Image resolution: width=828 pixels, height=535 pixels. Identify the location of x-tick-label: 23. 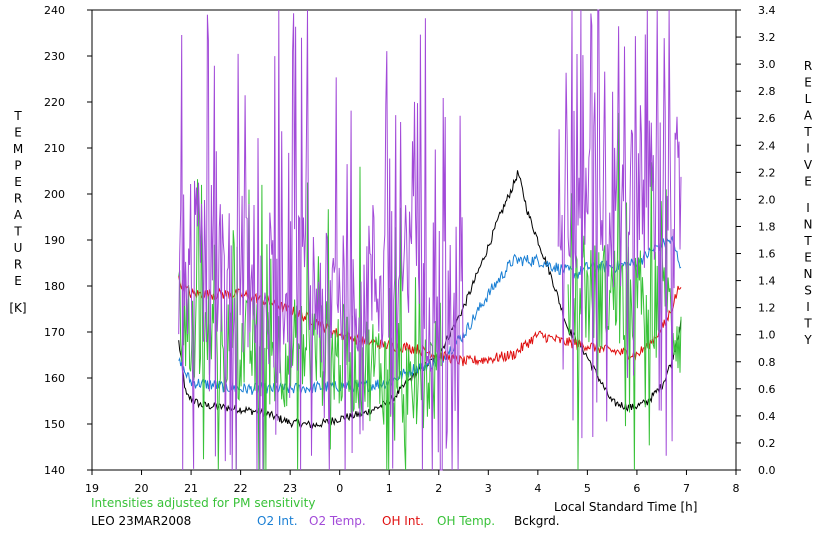
(290, 488).